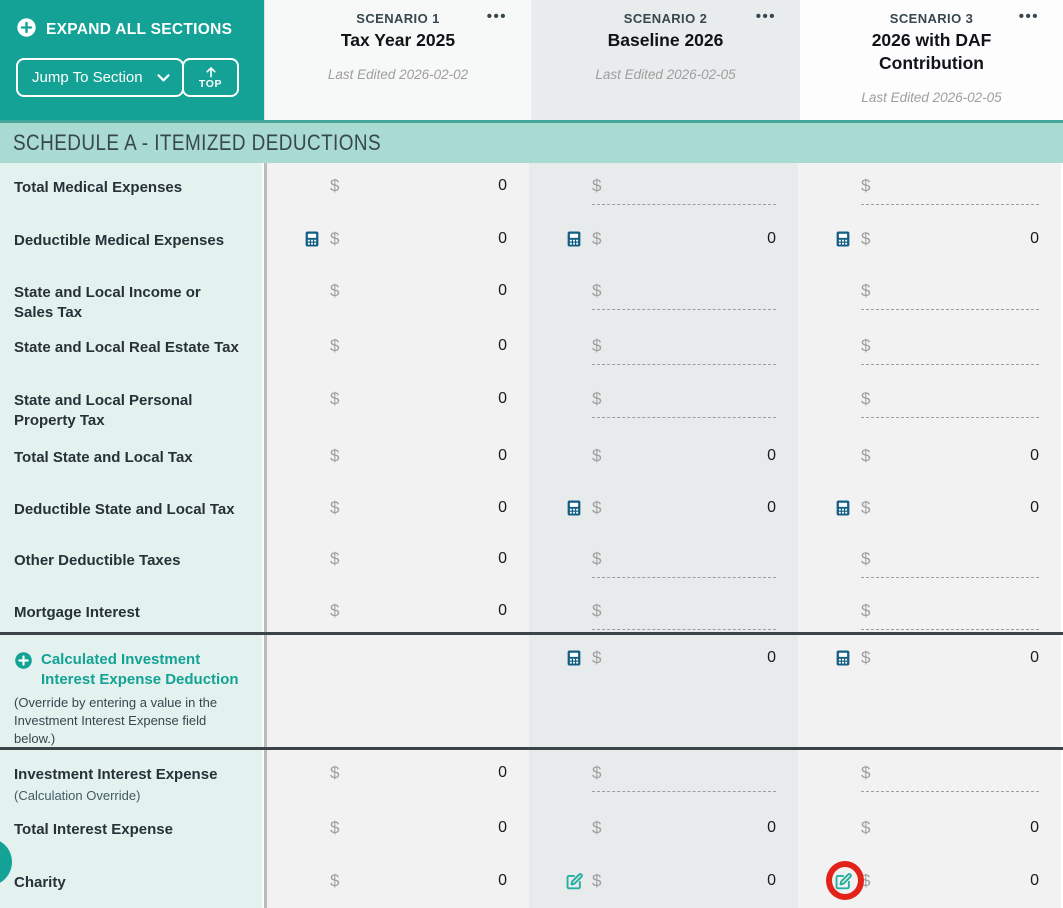 The height and width of the screenshot is (908, 1063). Describe the element at coordinates (931, 97) in the screenshot. I see `scenario-3-last-edited: Last Edited 2026-02-05` at that location.